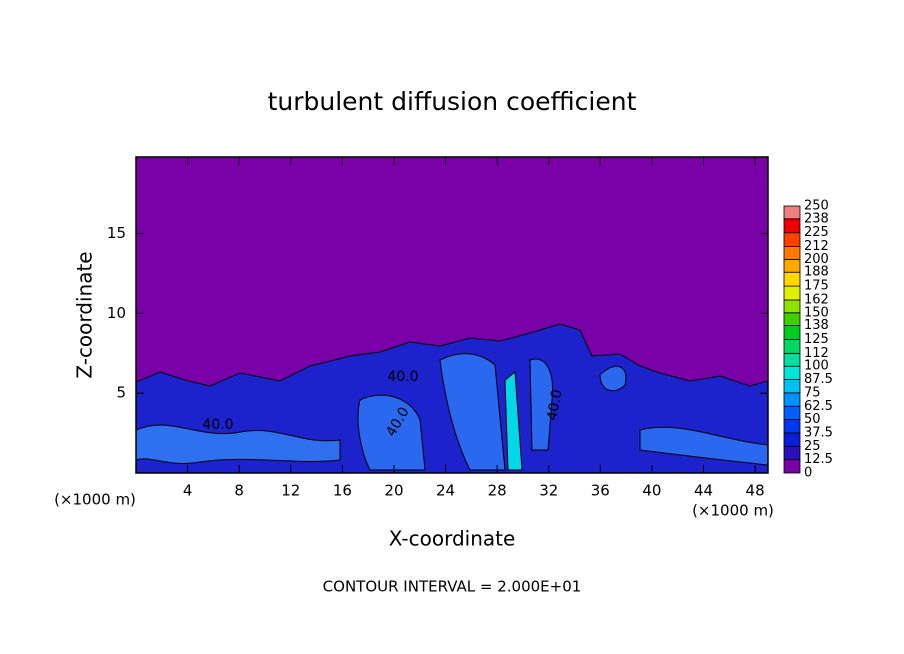 The image size is (904, 654). Describe the element at coordinates (85, 314) in the screenshot. I see `y-axis-label: Z-coordinate` at that location.